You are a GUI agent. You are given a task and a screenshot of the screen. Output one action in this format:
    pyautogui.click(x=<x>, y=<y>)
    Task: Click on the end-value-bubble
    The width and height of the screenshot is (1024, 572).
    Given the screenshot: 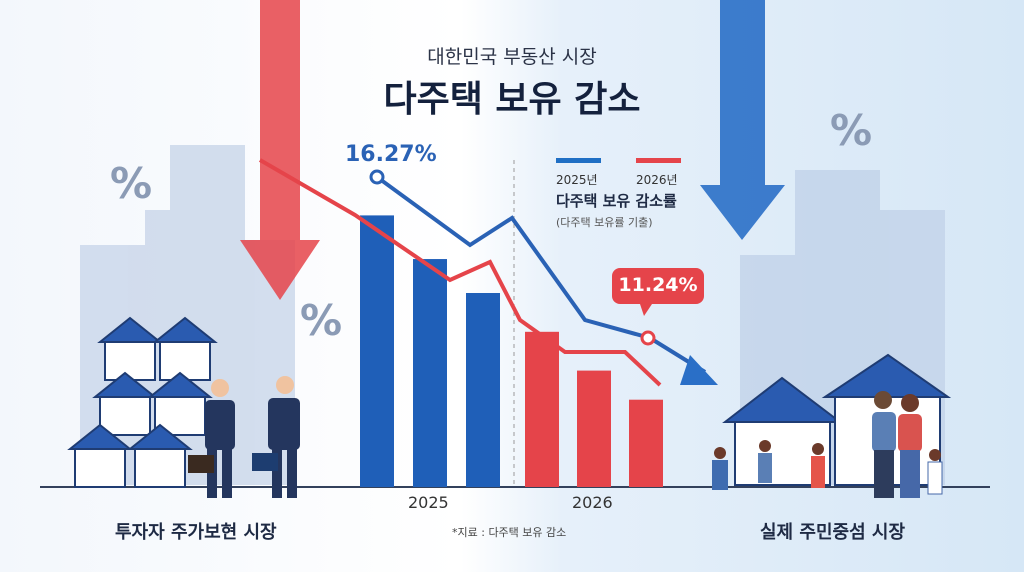 What is the action you would take?
    pyautogui.click(x=658, y=286)
    